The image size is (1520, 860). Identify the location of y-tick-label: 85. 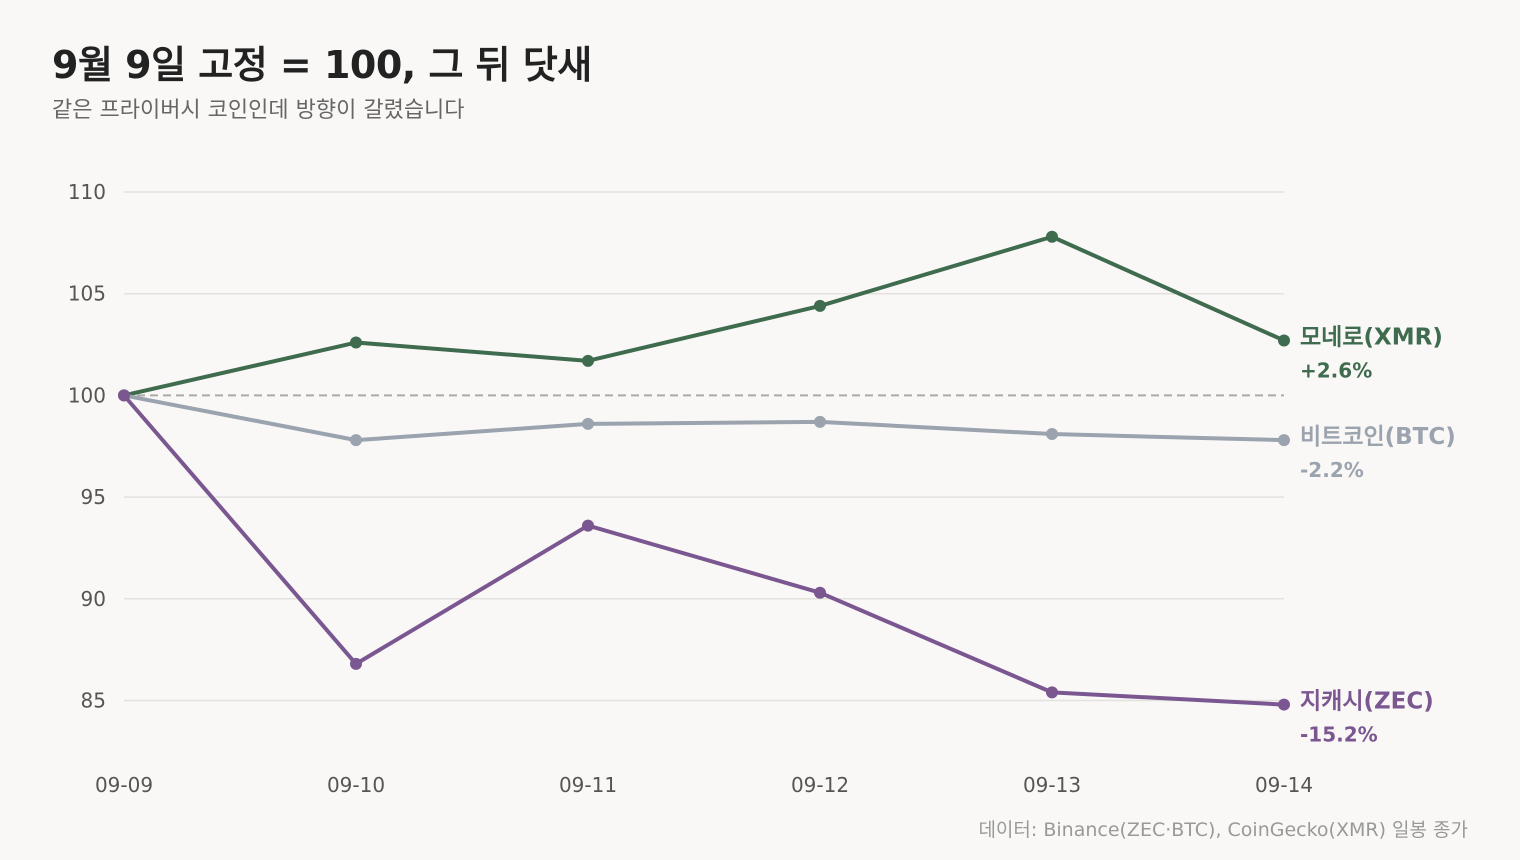
(93, 701).